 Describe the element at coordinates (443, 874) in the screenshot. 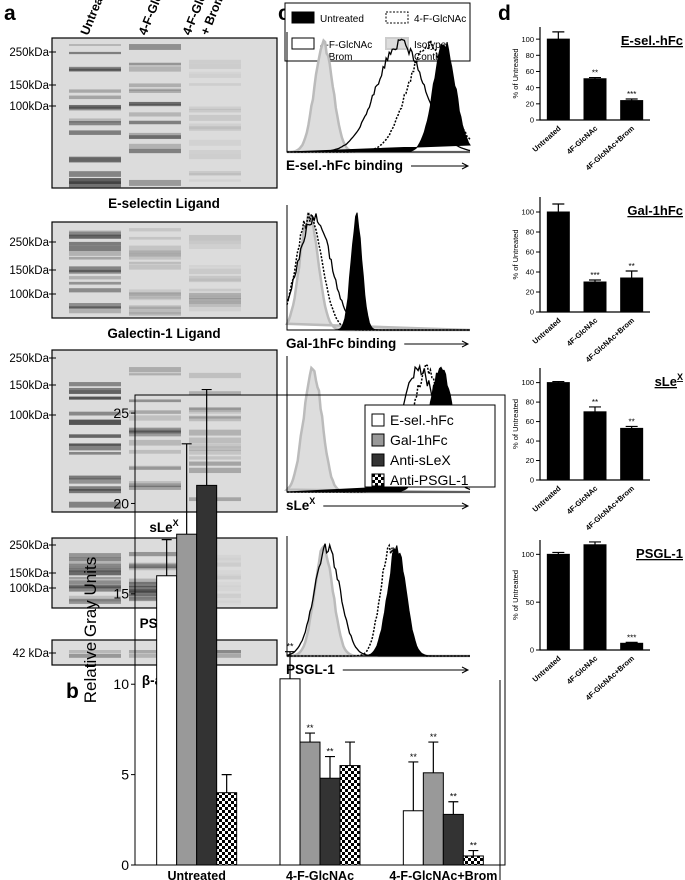

I see `x-tick-label: 4-F-GlcNAc+Brom` at that location.